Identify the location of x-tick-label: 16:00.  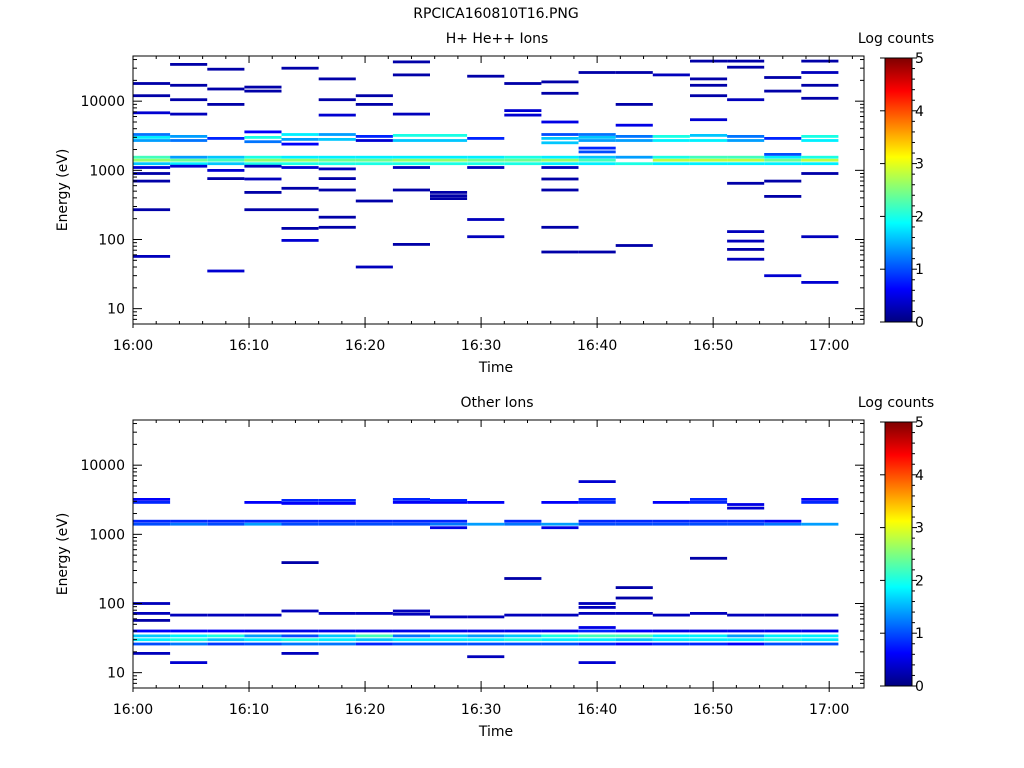
(133, 346).